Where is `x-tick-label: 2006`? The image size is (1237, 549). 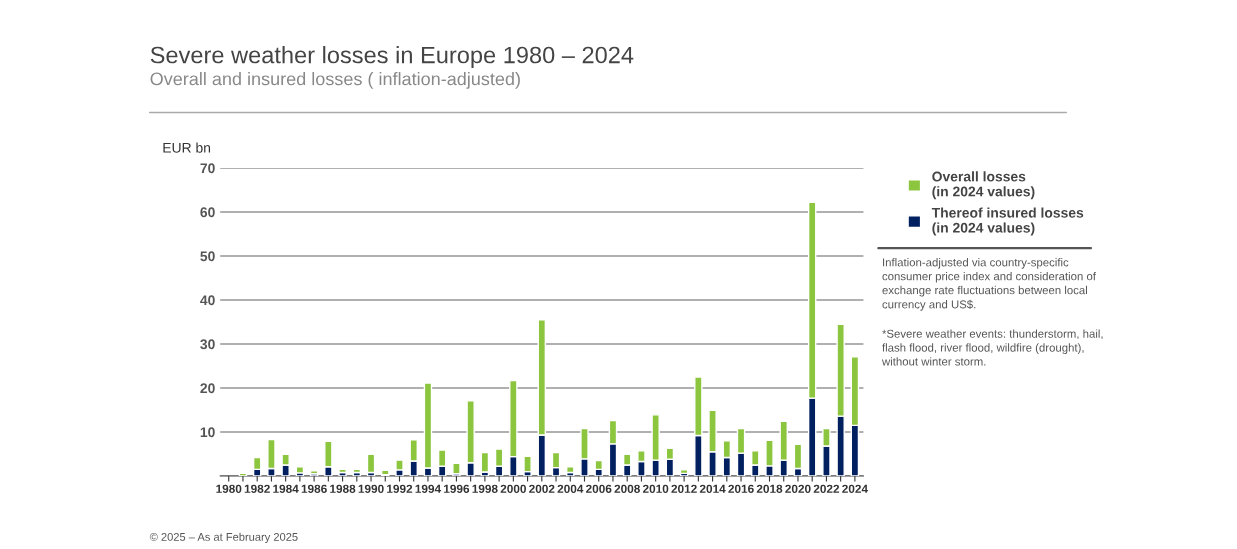 x-tick-label: 2006 is located at coordinates (599, 488).